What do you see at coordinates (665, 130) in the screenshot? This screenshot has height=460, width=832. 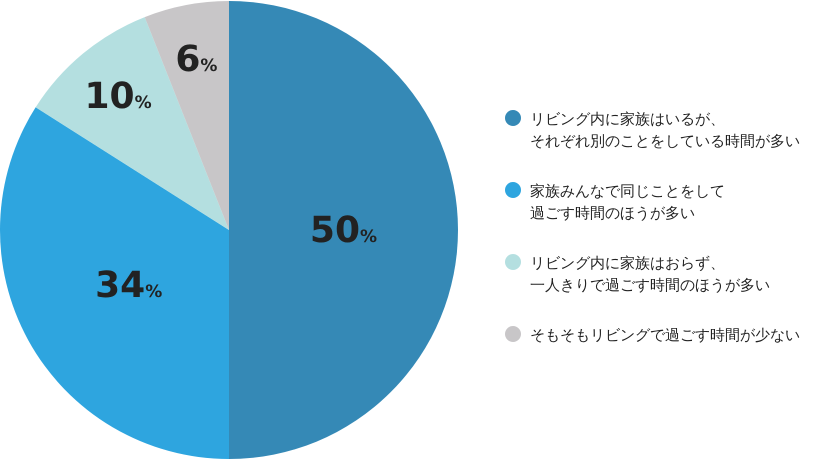 I see `legend-label: リビング内に家族はいるが、それぞれ別のことをしている時間が多い` at bounding box center [665, 130].